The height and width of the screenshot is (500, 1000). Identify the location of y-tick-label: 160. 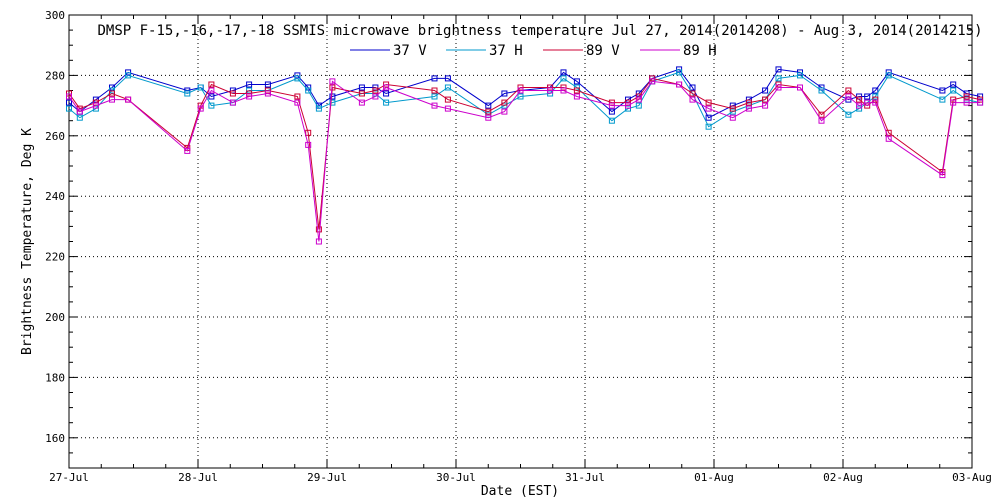
(55, 438).